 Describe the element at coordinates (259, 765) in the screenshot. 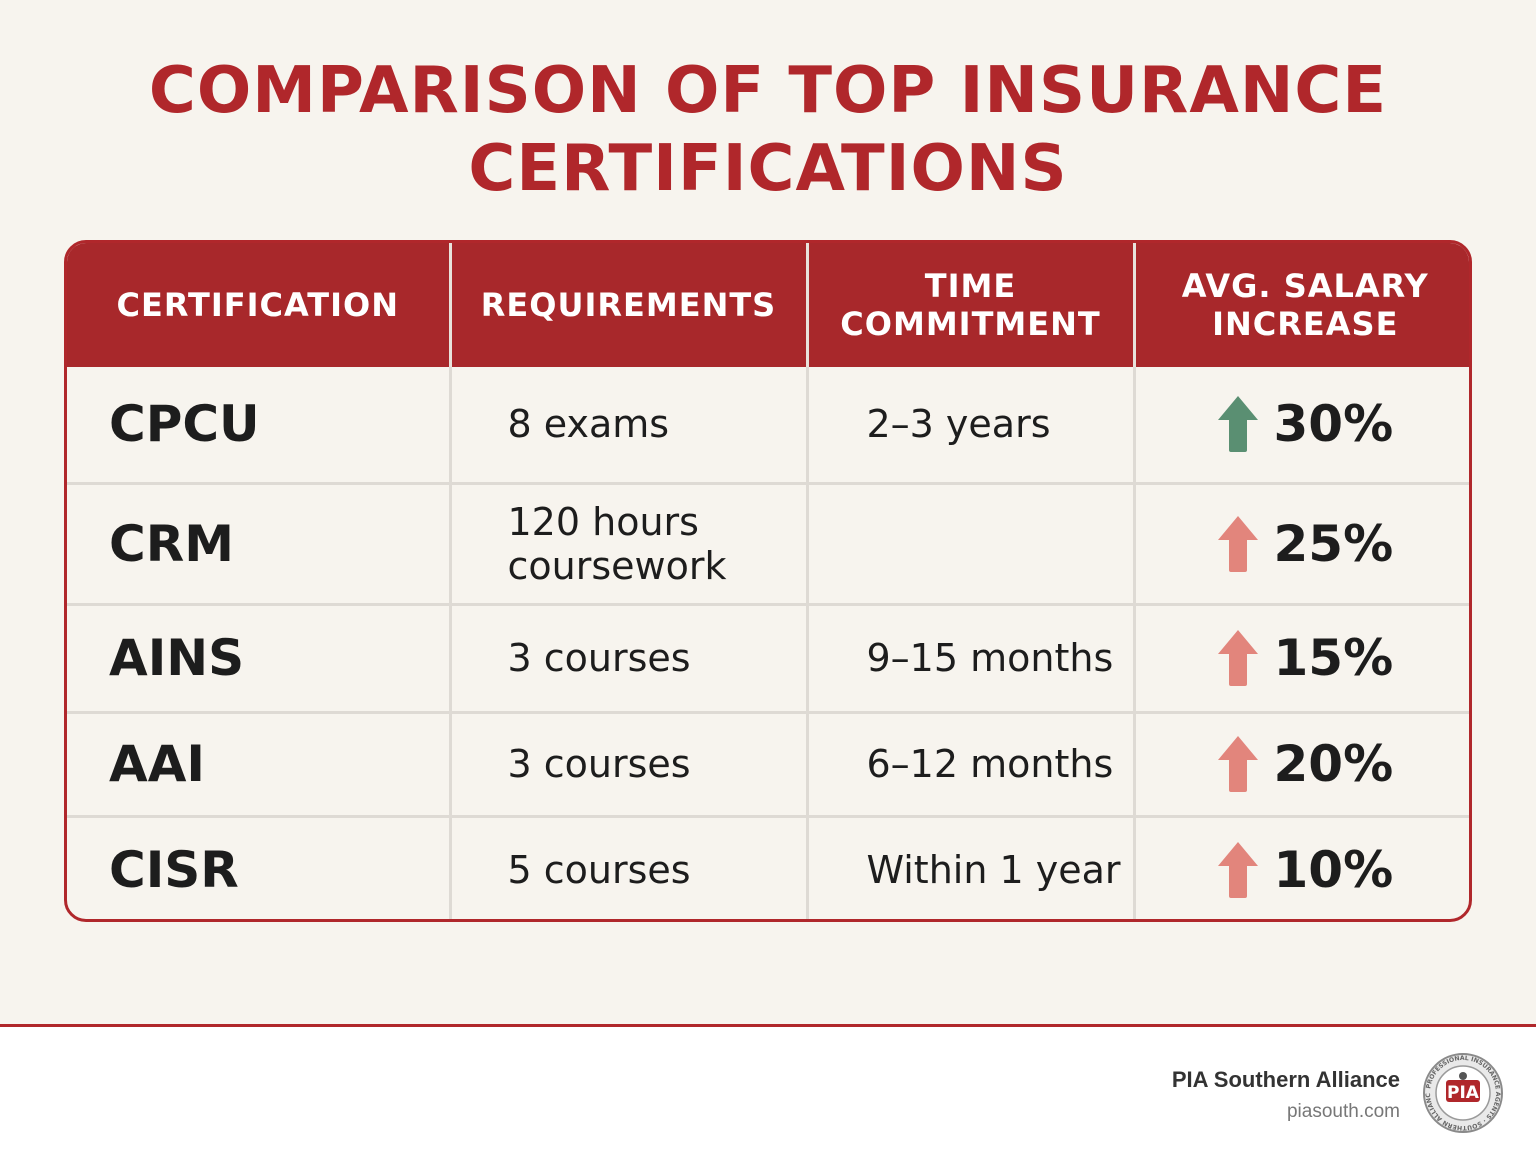

I see `certification-cell: AAI` at that location.